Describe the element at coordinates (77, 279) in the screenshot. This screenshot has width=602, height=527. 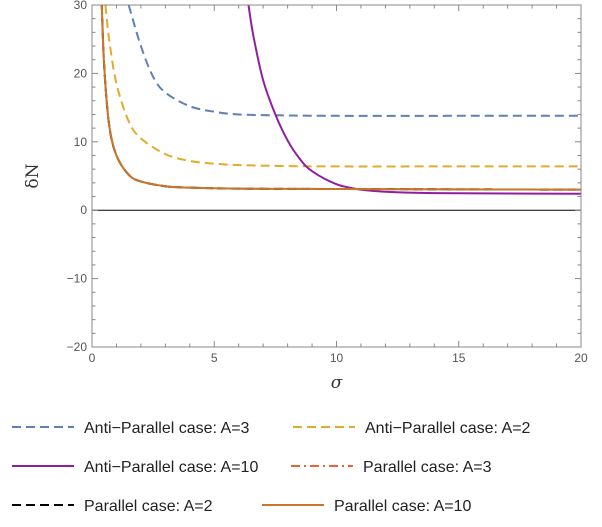
I see `y-tick-label: −10` at that location.